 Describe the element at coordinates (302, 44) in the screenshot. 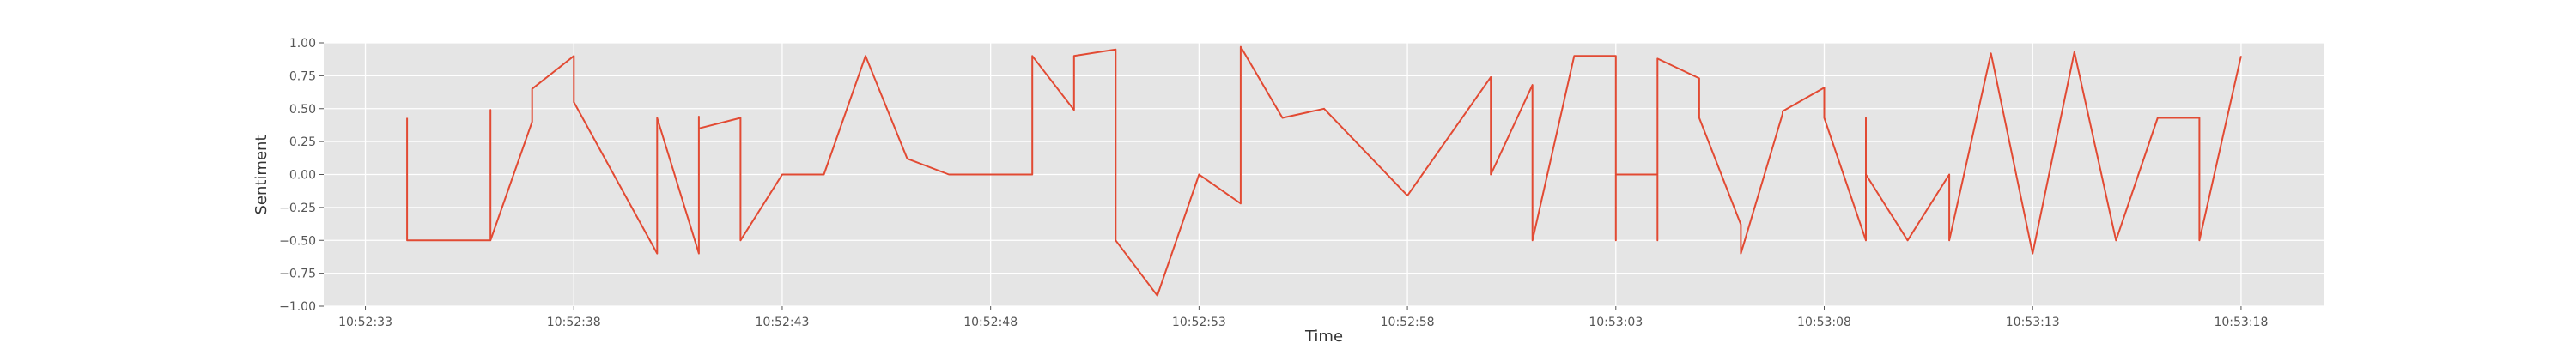

I see `y-tick-label: 1.00` at that location.